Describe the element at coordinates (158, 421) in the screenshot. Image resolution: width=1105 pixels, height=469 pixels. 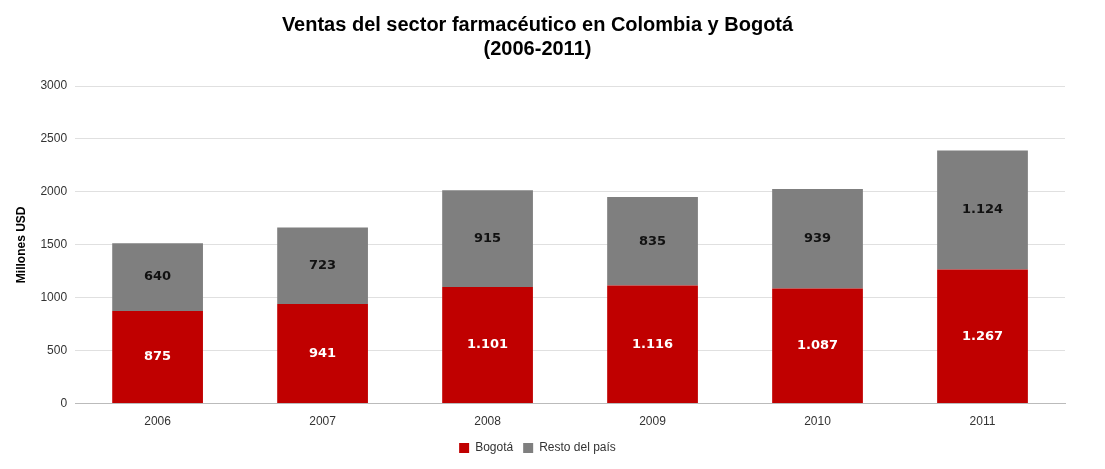
I see `x-tick-label: 2006` at that location.